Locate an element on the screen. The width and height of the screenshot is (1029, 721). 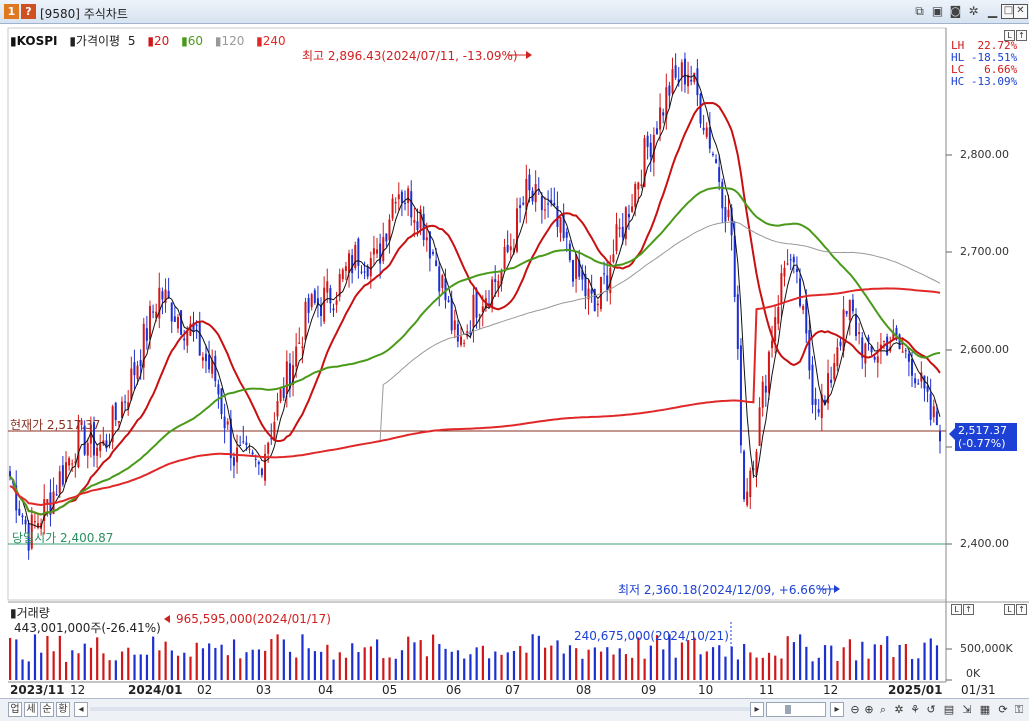
indicator-label: ▮가격이평 5 is located at coordinates (102, 41).